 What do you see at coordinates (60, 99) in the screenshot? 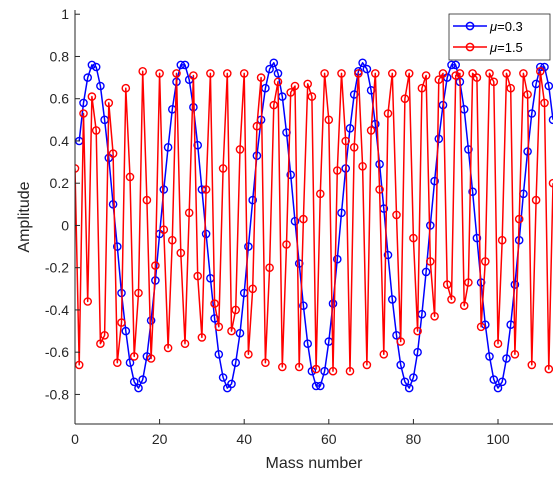
I see `y-tick-label: 0.6` at bounding box center [60, 99].